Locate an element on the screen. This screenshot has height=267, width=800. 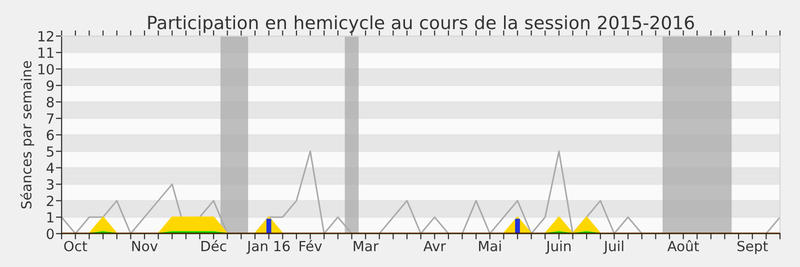
x-tick-label: Juin is located at coordinates (558, 247).